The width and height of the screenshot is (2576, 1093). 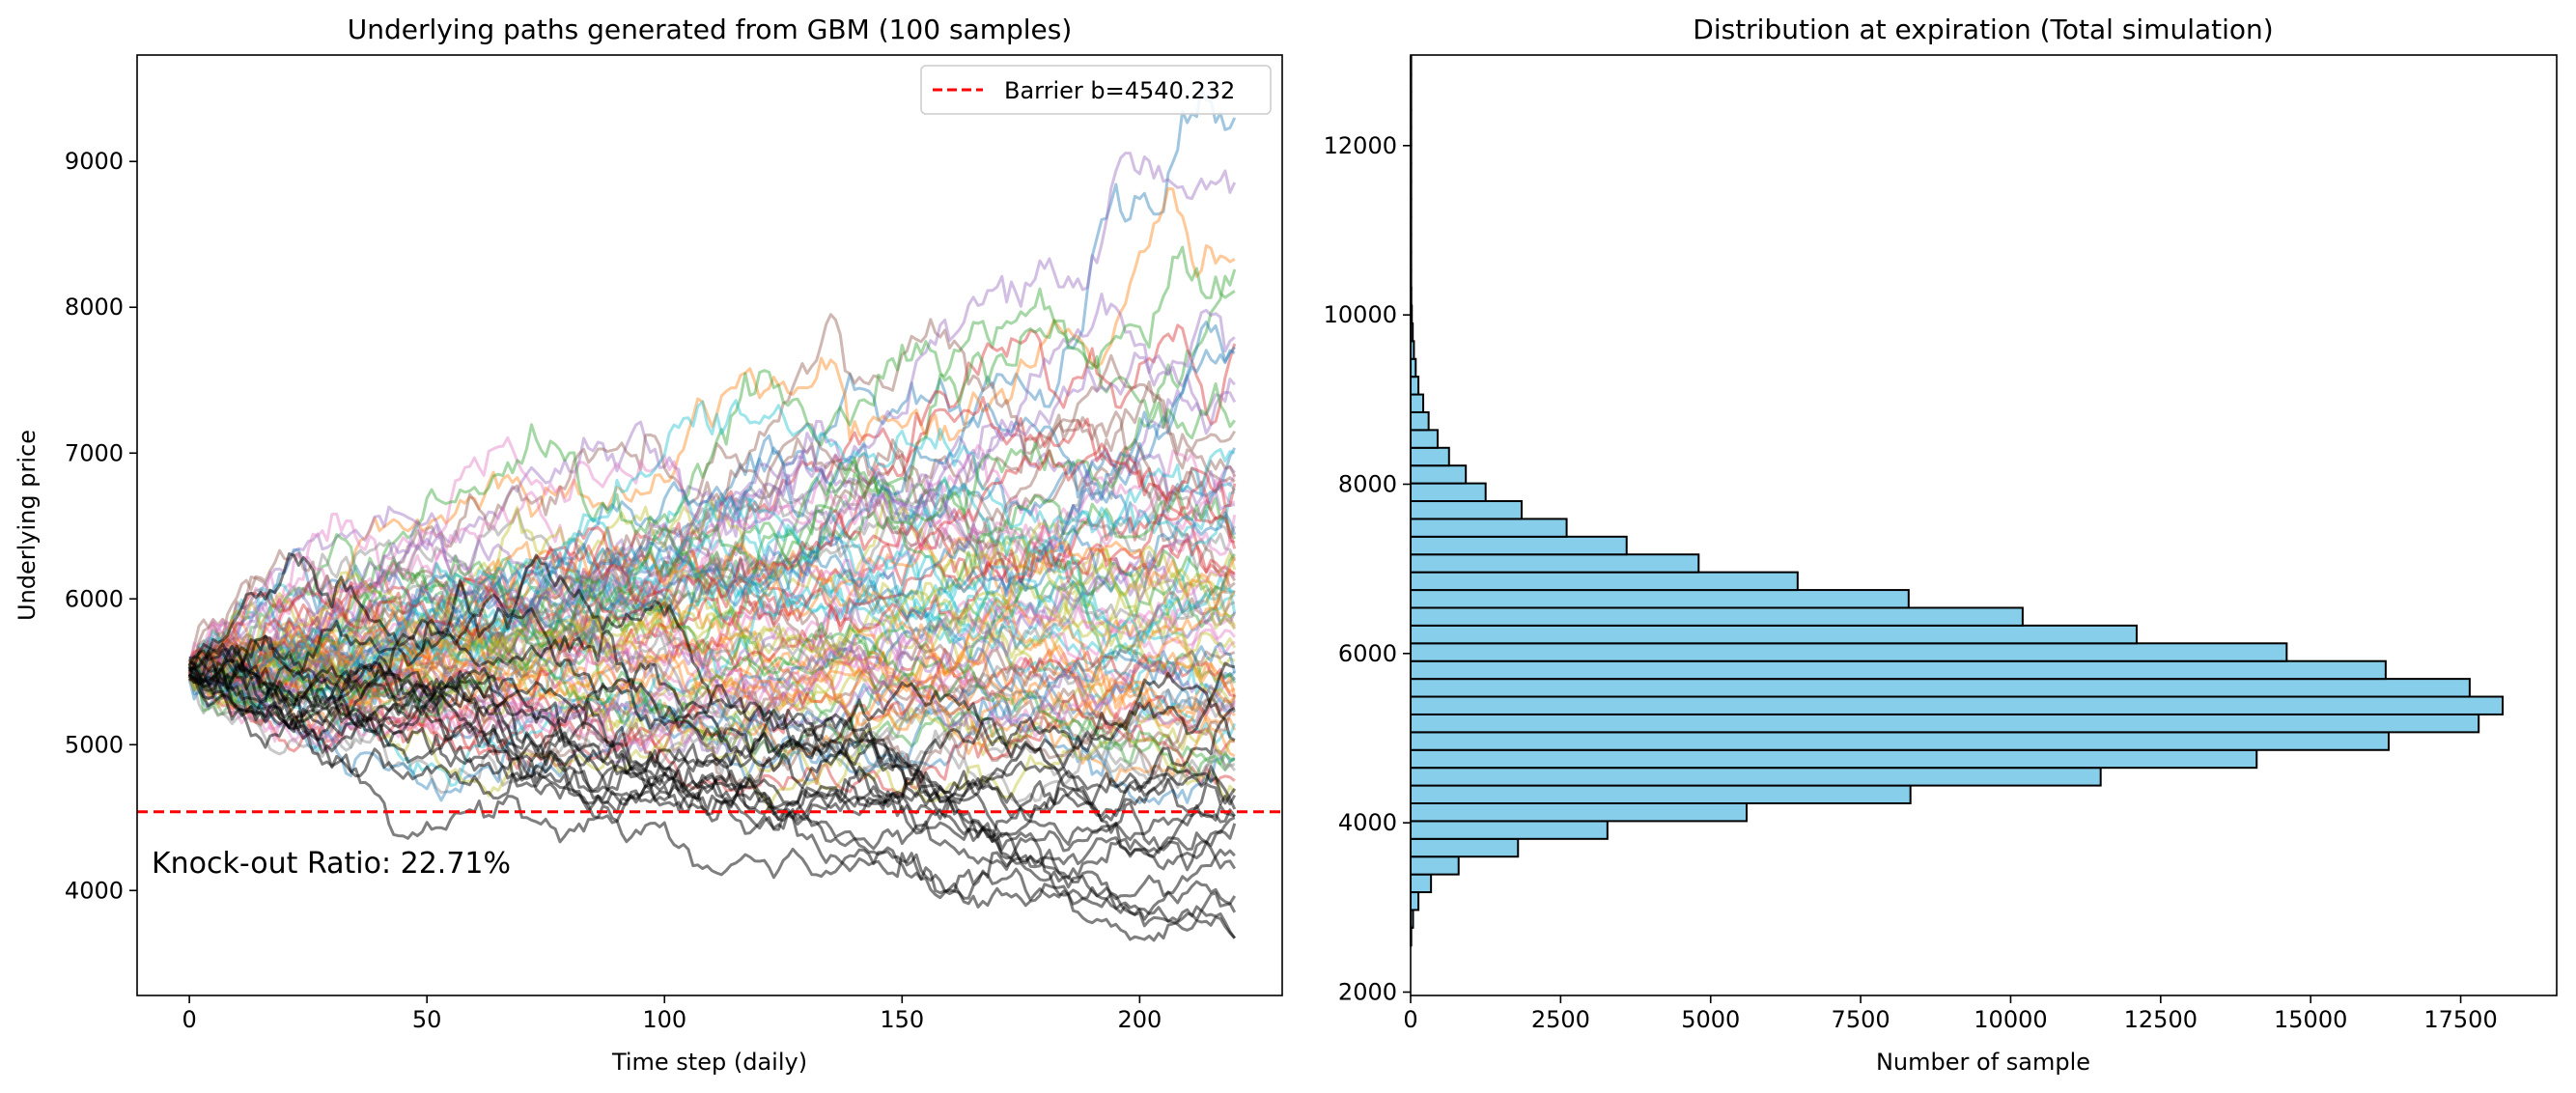 I want to click on left-x-ticks: 0 50 100 150 200, so click(x=672, y=1014).